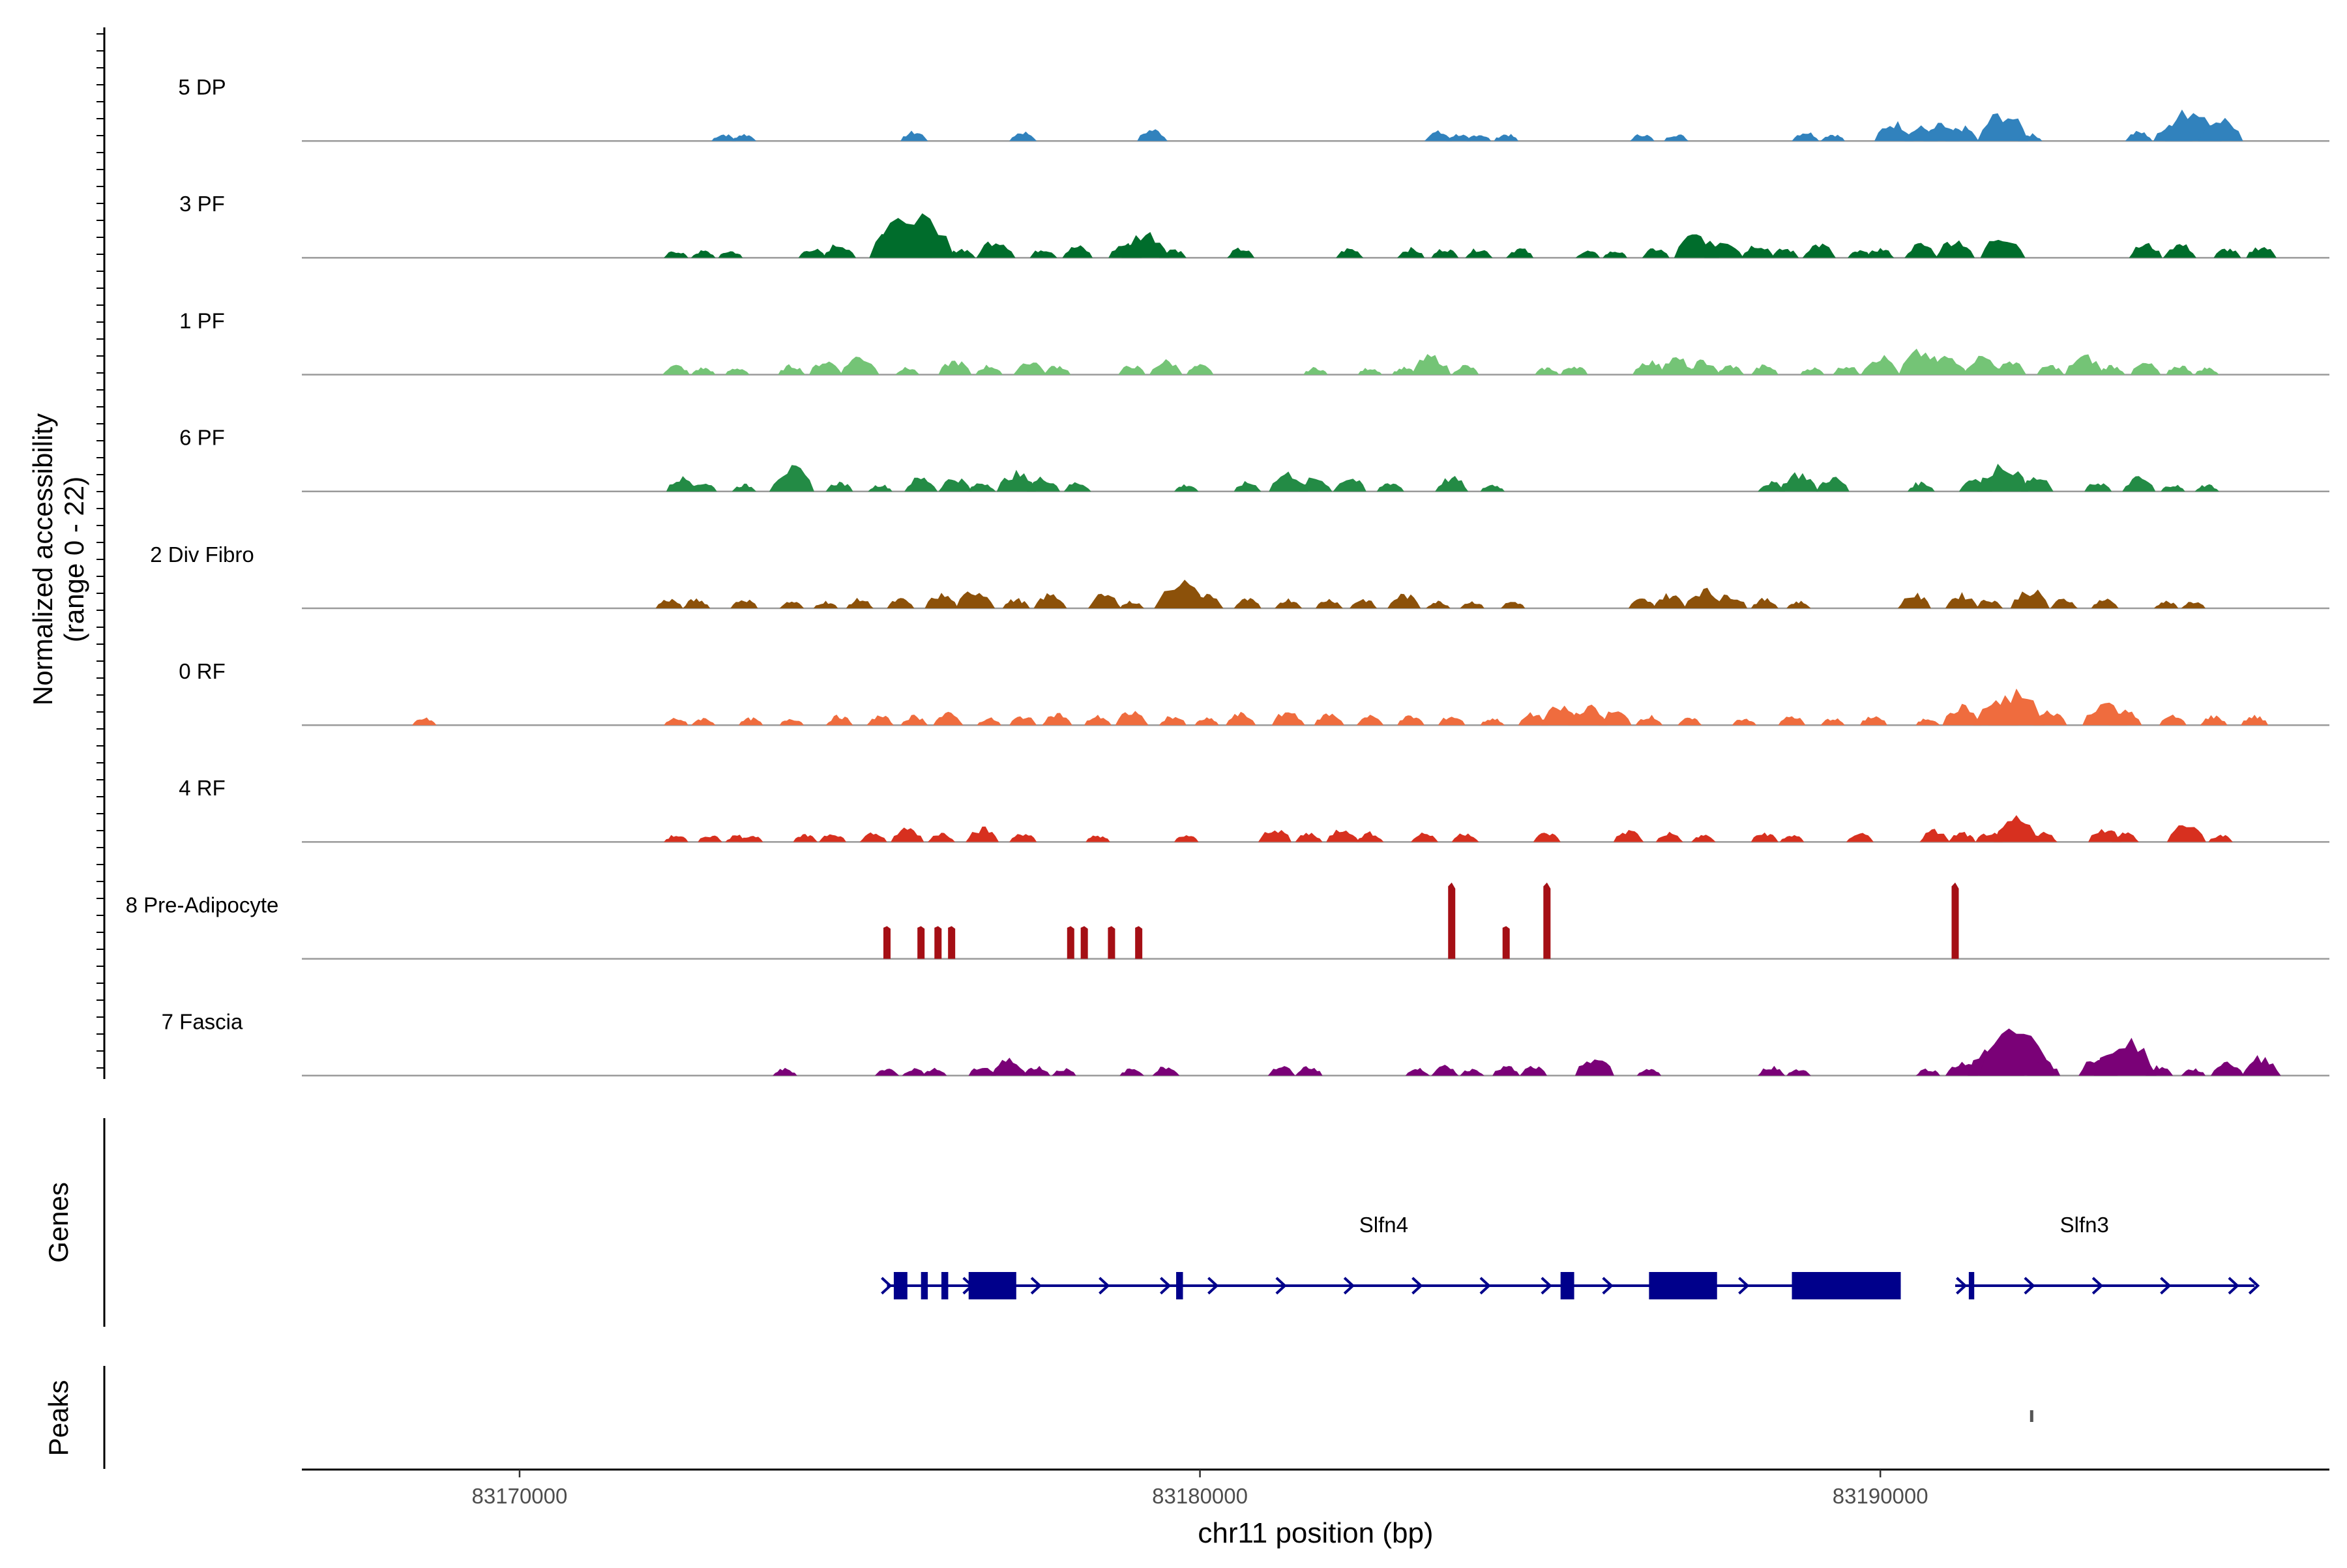  Describe the element at coordinates (202, 204) in the screenshot. I see `track-label: 3 PF` at that location.